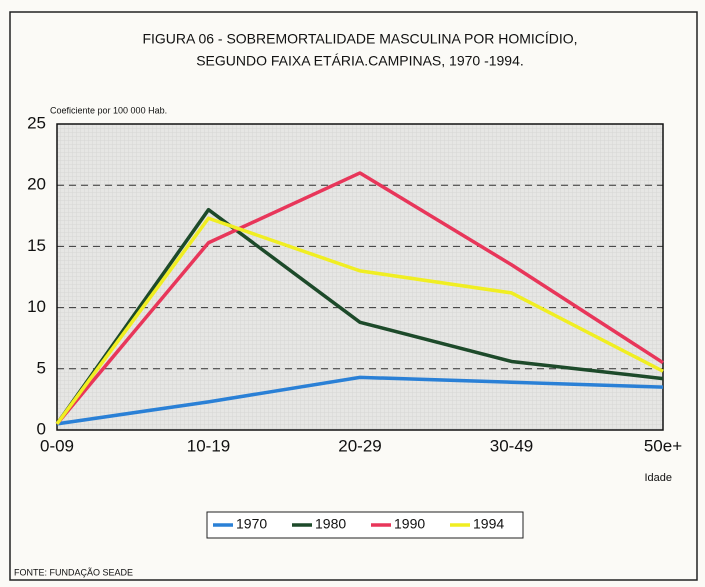 Image resolution: width=705 pixels, height=587 pixels. I want to click on legend, so click(365, 525).